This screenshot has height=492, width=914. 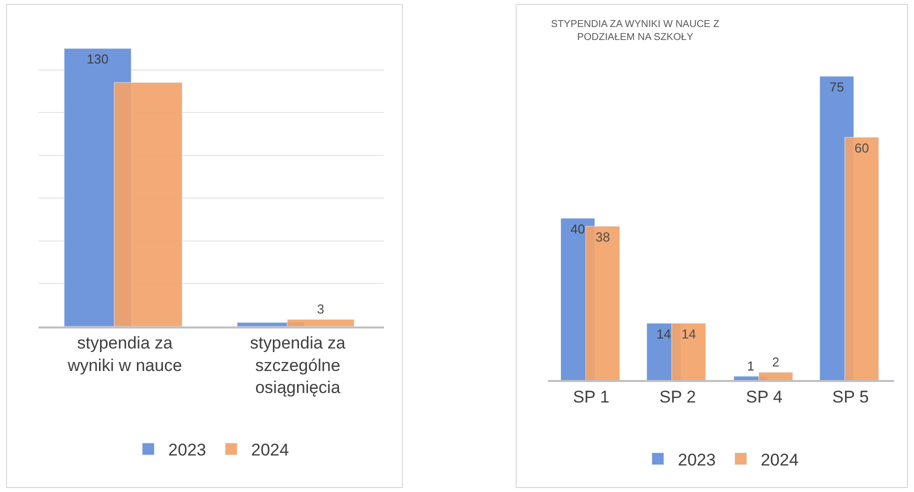 What do you see at coordinates (677, 396) in the screenshot?
I see `x-tick-label: SP 2` at bounding box center [677, 396].